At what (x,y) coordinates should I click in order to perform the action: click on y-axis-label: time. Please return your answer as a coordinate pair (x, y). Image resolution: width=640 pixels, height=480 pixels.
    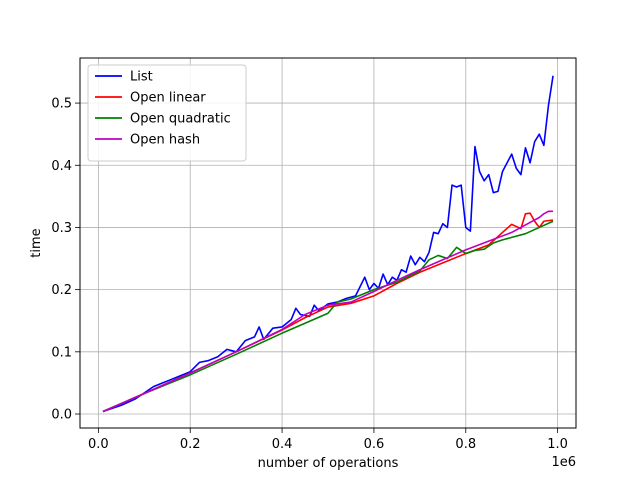
    Looking at the image, I should click on (36, 242).